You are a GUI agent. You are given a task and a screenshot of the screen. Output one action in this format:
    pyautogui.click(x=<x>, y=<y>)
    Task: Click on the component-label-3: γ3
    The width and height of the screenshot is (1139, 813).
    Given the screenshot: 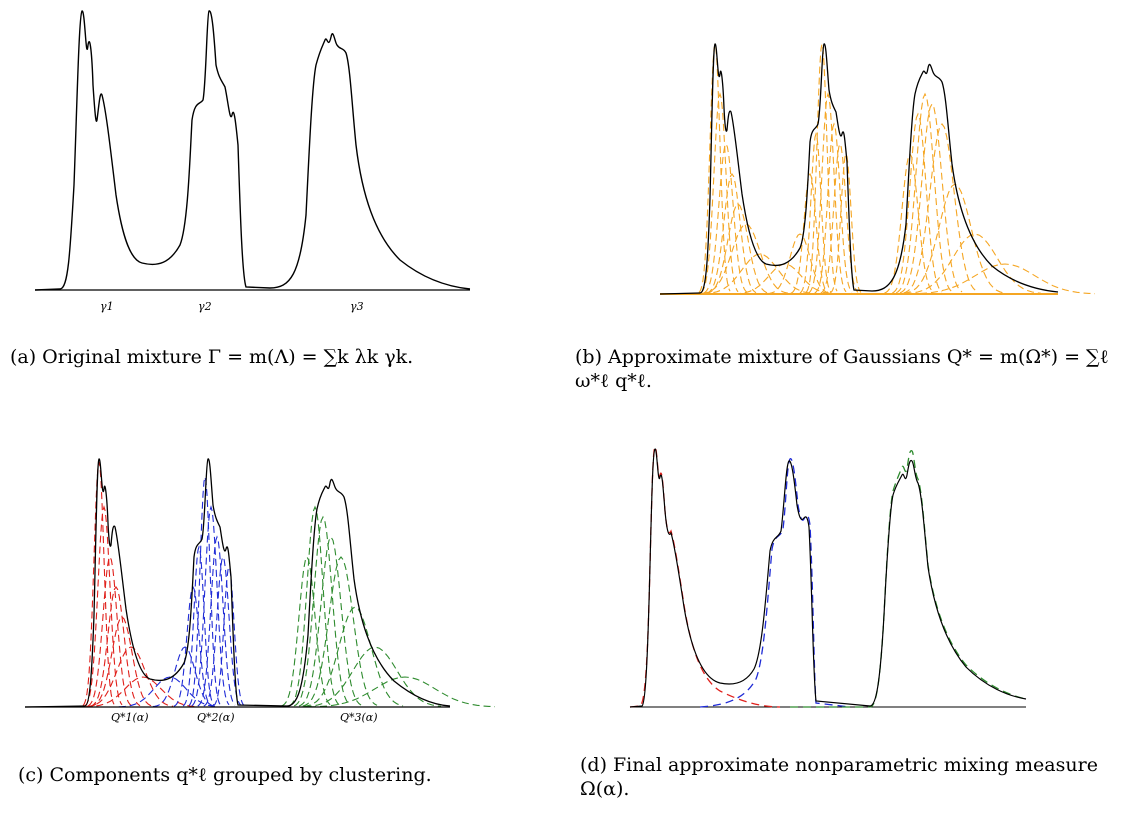 What is the action you would take?
    pyautogui.click(x=357, y=306)
    